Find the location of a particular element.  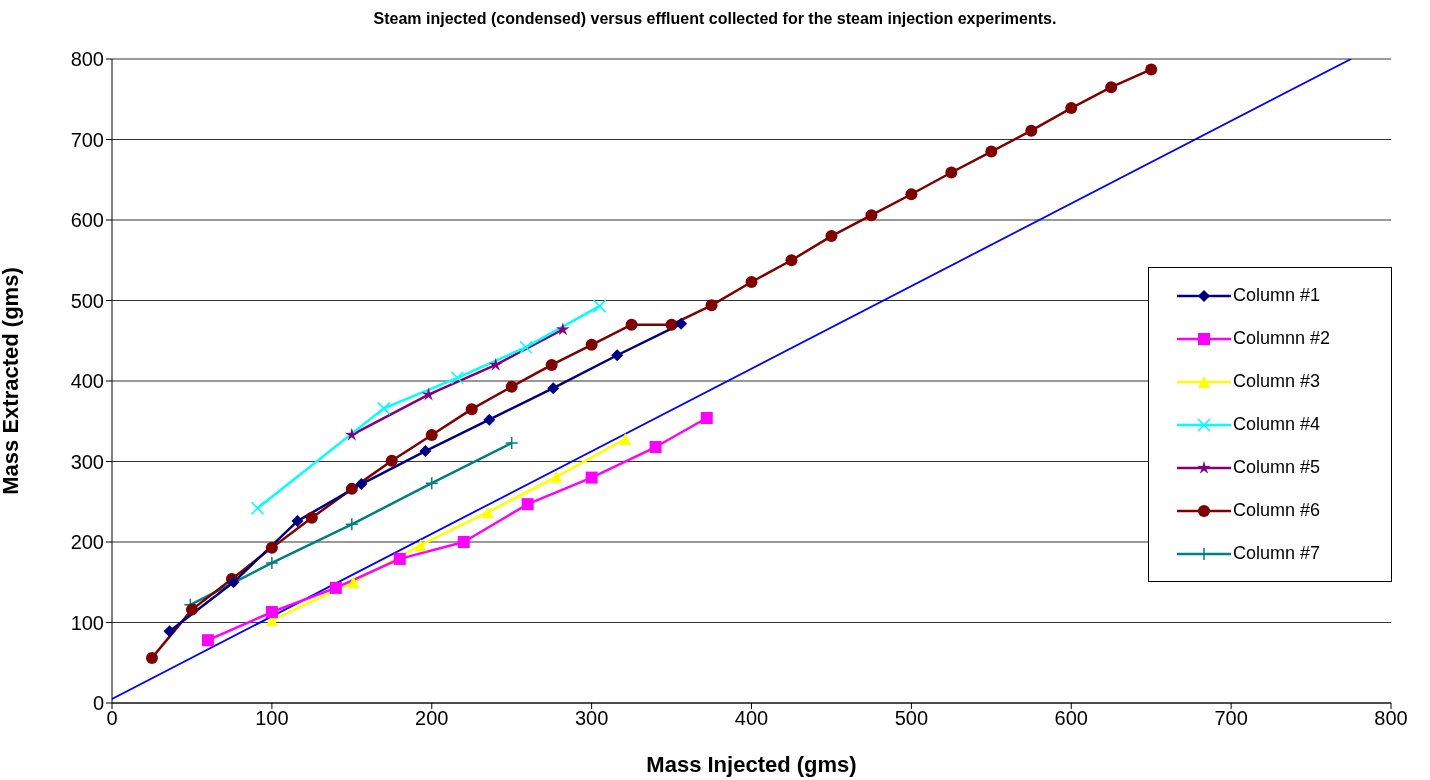

y-tick-label: 400 is located at coordinates (87, 381).